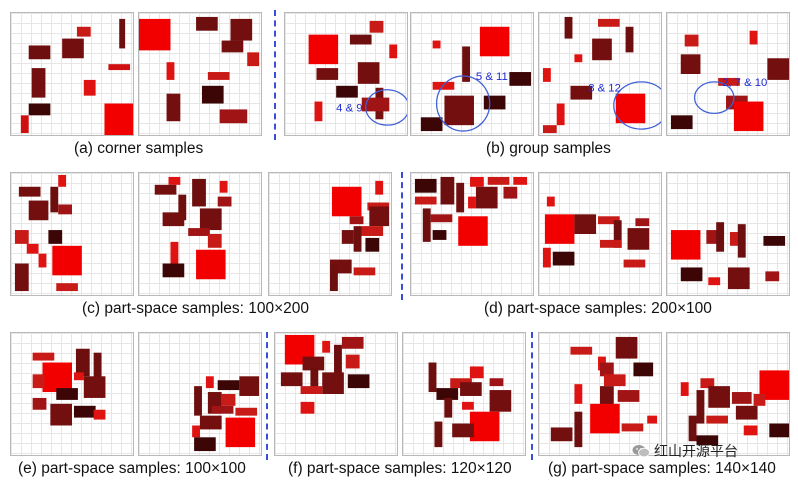 This screenshot has height=491, width=798. I want to click on panel-c1-blocks, so click(48, 233).